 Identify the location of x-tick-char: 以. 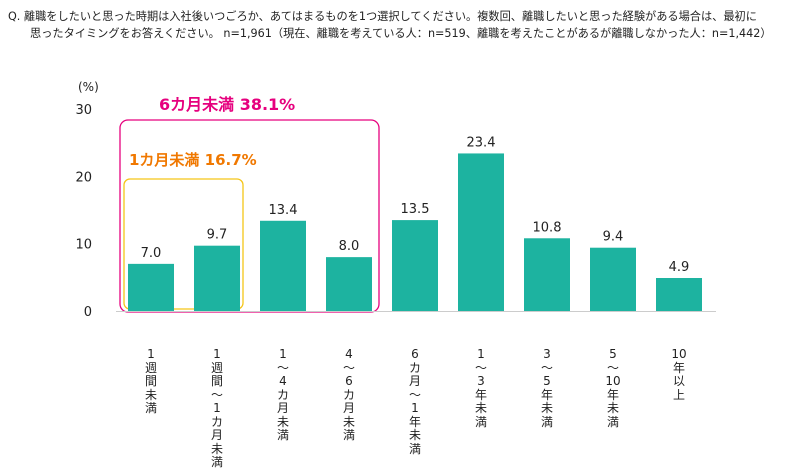
(678, 381).